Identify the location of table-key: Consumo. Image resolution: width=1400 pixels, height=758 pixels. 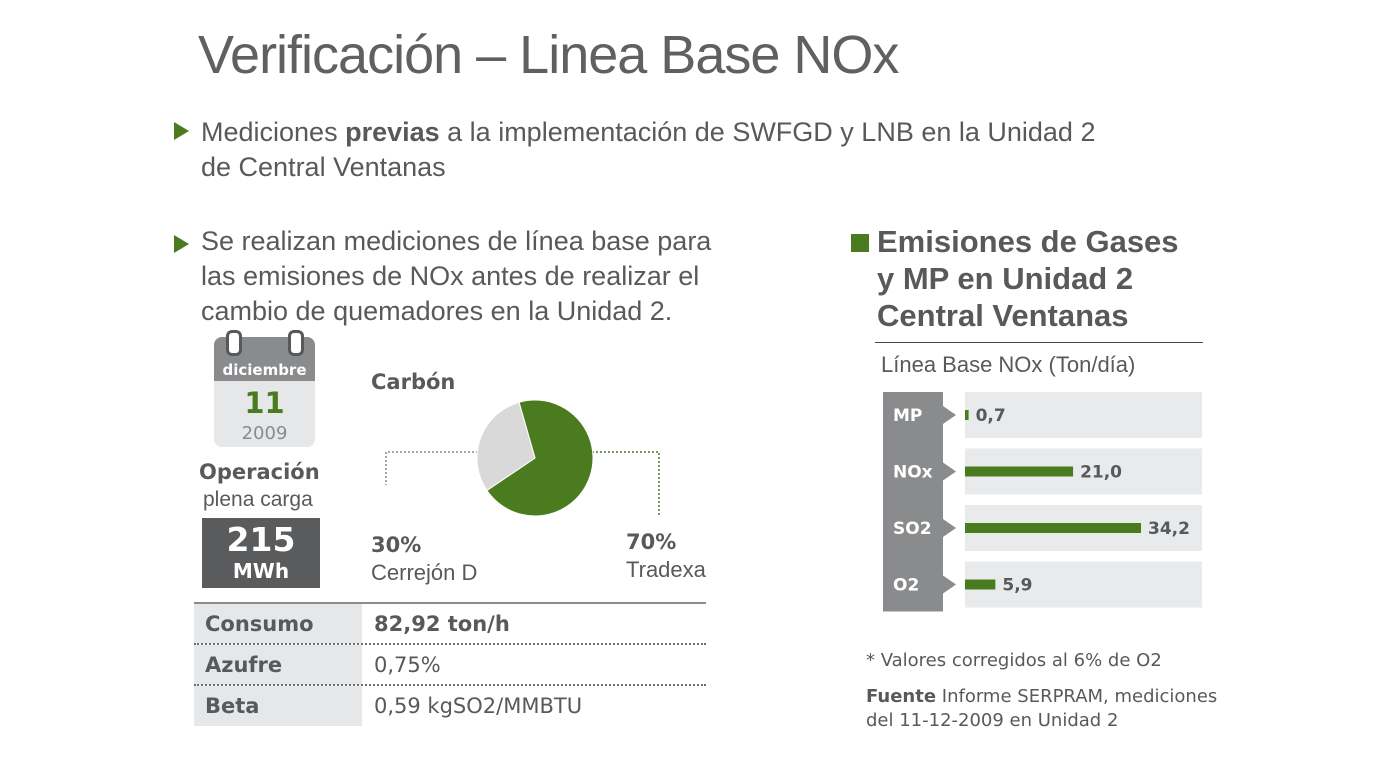
(278, 624).